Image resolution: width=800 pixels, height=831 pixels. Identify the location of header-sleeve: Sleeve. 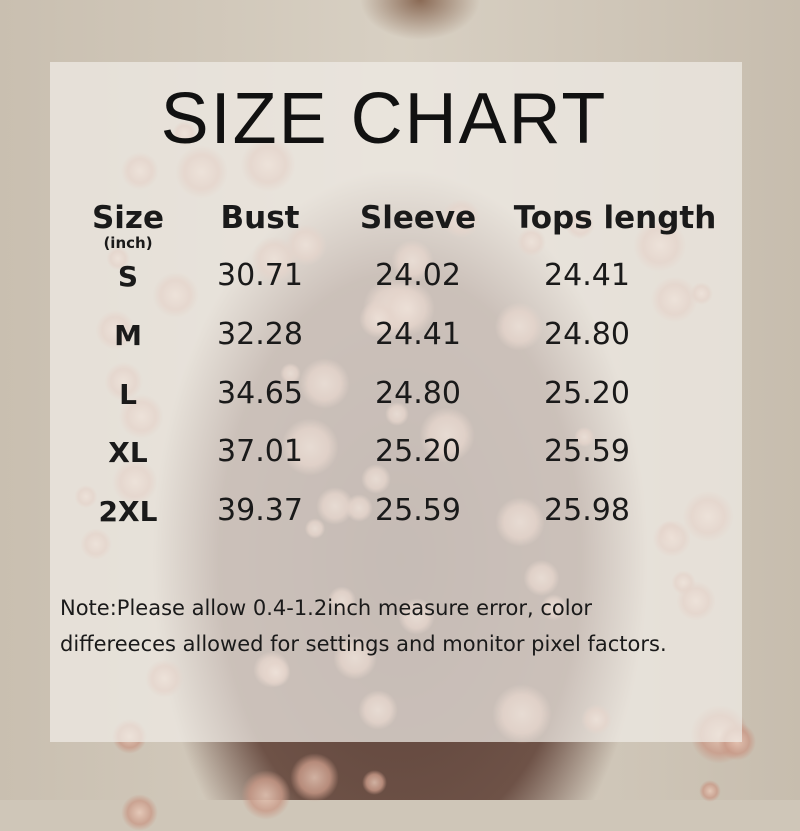
(418, 218).